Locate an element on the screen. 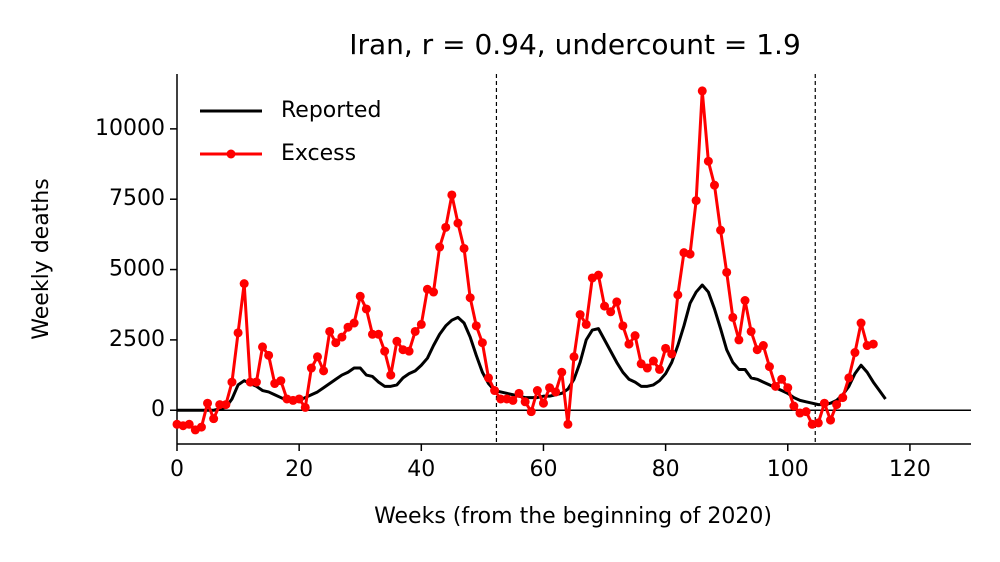 Image resolution: width=1000 pixels, height=562 pixels. y-tick-label: 10000 is located at coordinates (130, 128).